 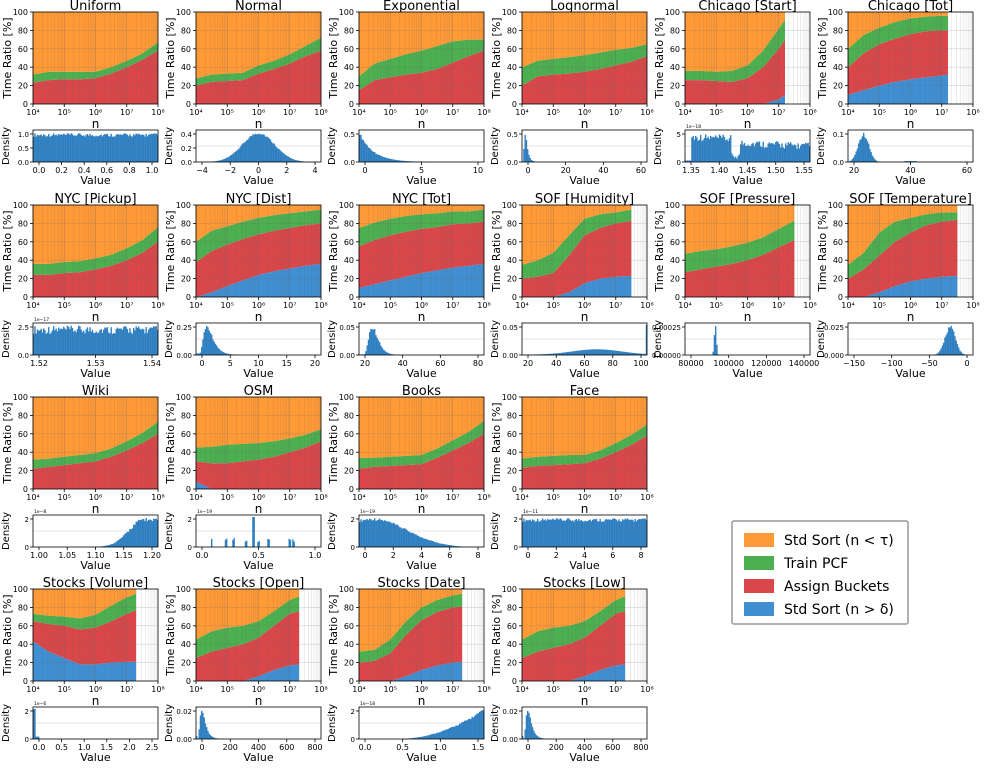 What do you see at coordinates (258, 58) in the screenshot?
I see `grid` at bounding box center [258, 58].